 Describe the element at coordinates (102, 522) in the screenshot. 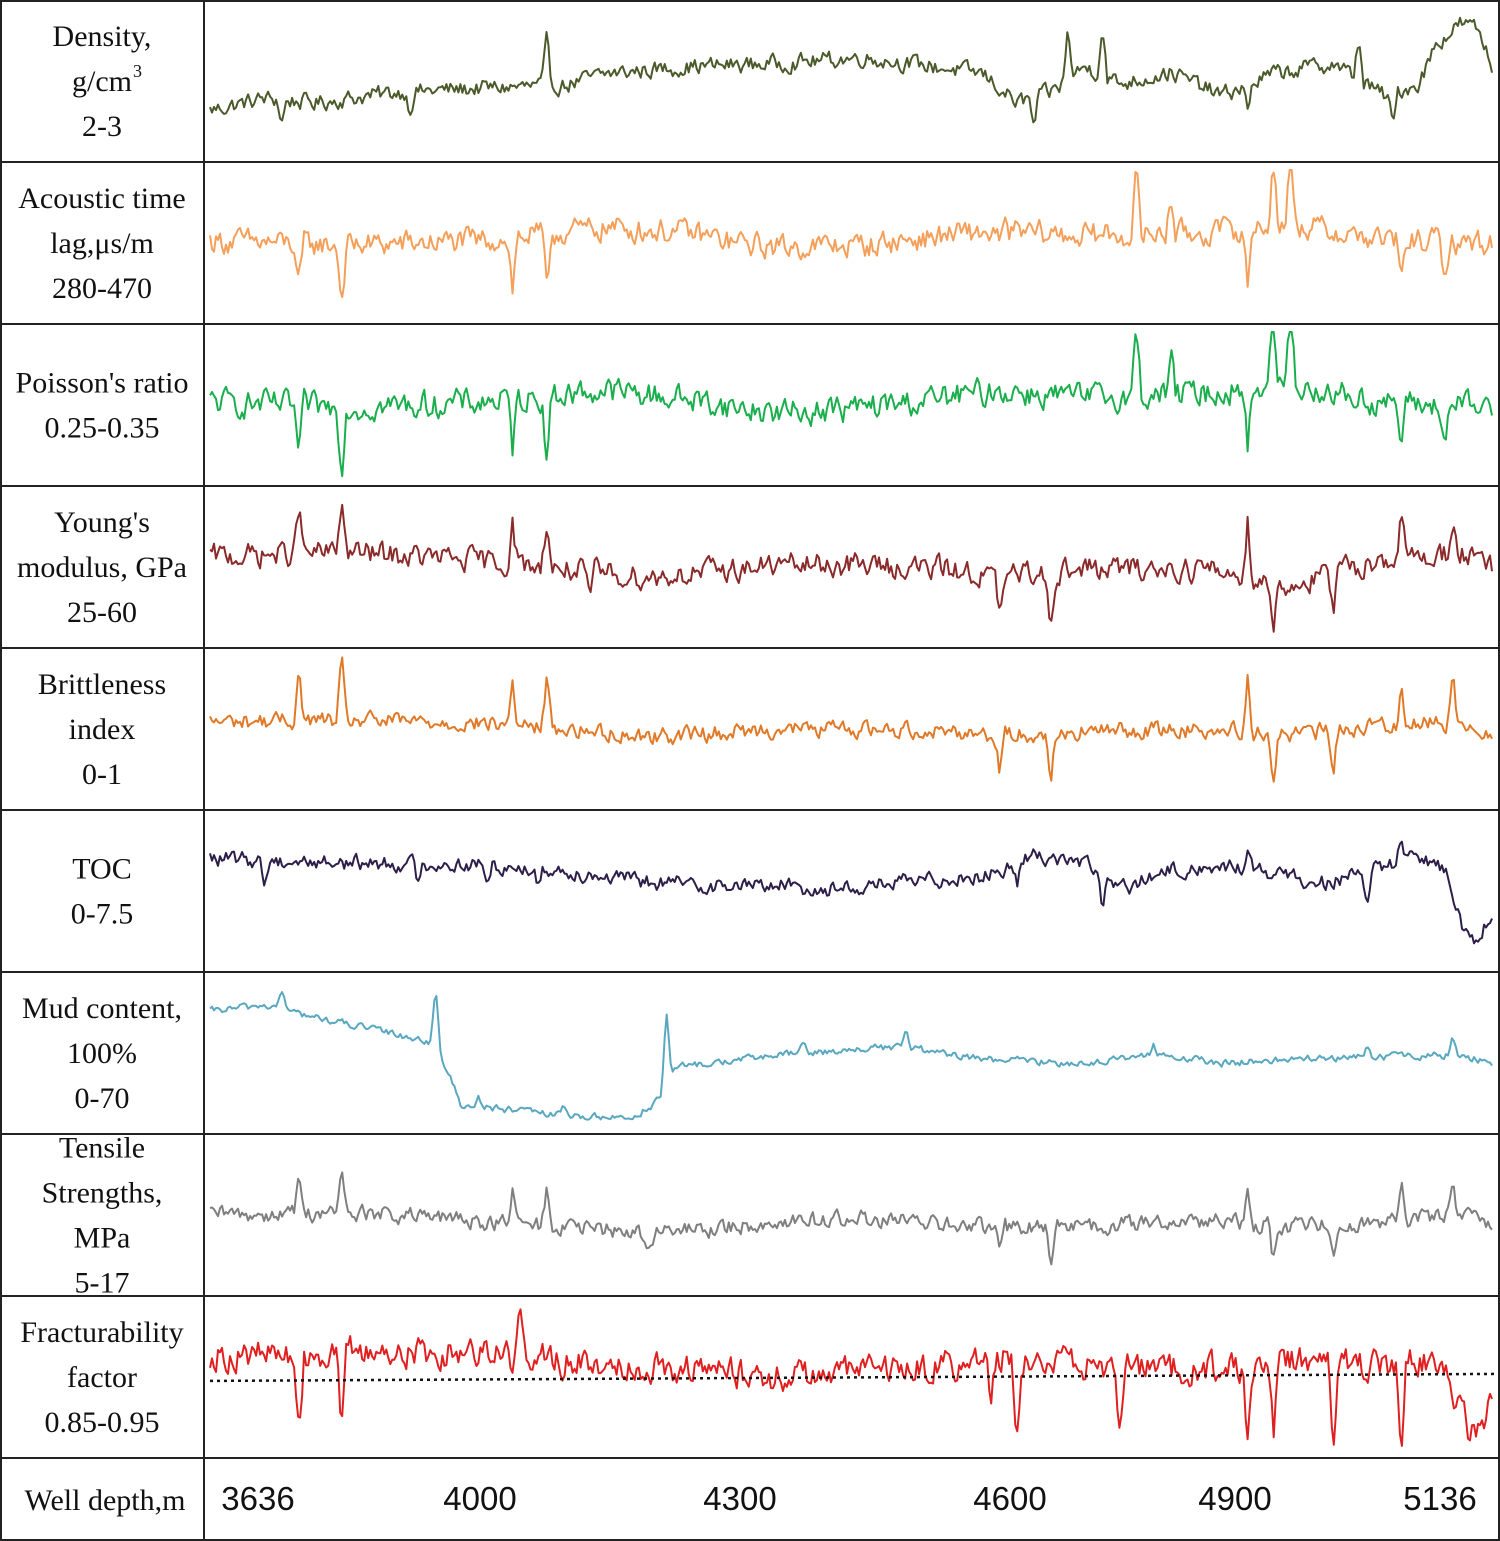

I see `panel-label-line: Young's` at that location.